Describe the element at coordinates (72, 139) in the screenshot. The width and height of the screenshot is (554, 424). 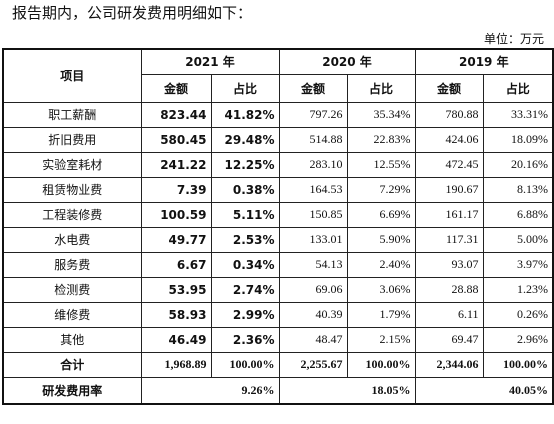
I see `row-item-name: 折旧费用` at that location.